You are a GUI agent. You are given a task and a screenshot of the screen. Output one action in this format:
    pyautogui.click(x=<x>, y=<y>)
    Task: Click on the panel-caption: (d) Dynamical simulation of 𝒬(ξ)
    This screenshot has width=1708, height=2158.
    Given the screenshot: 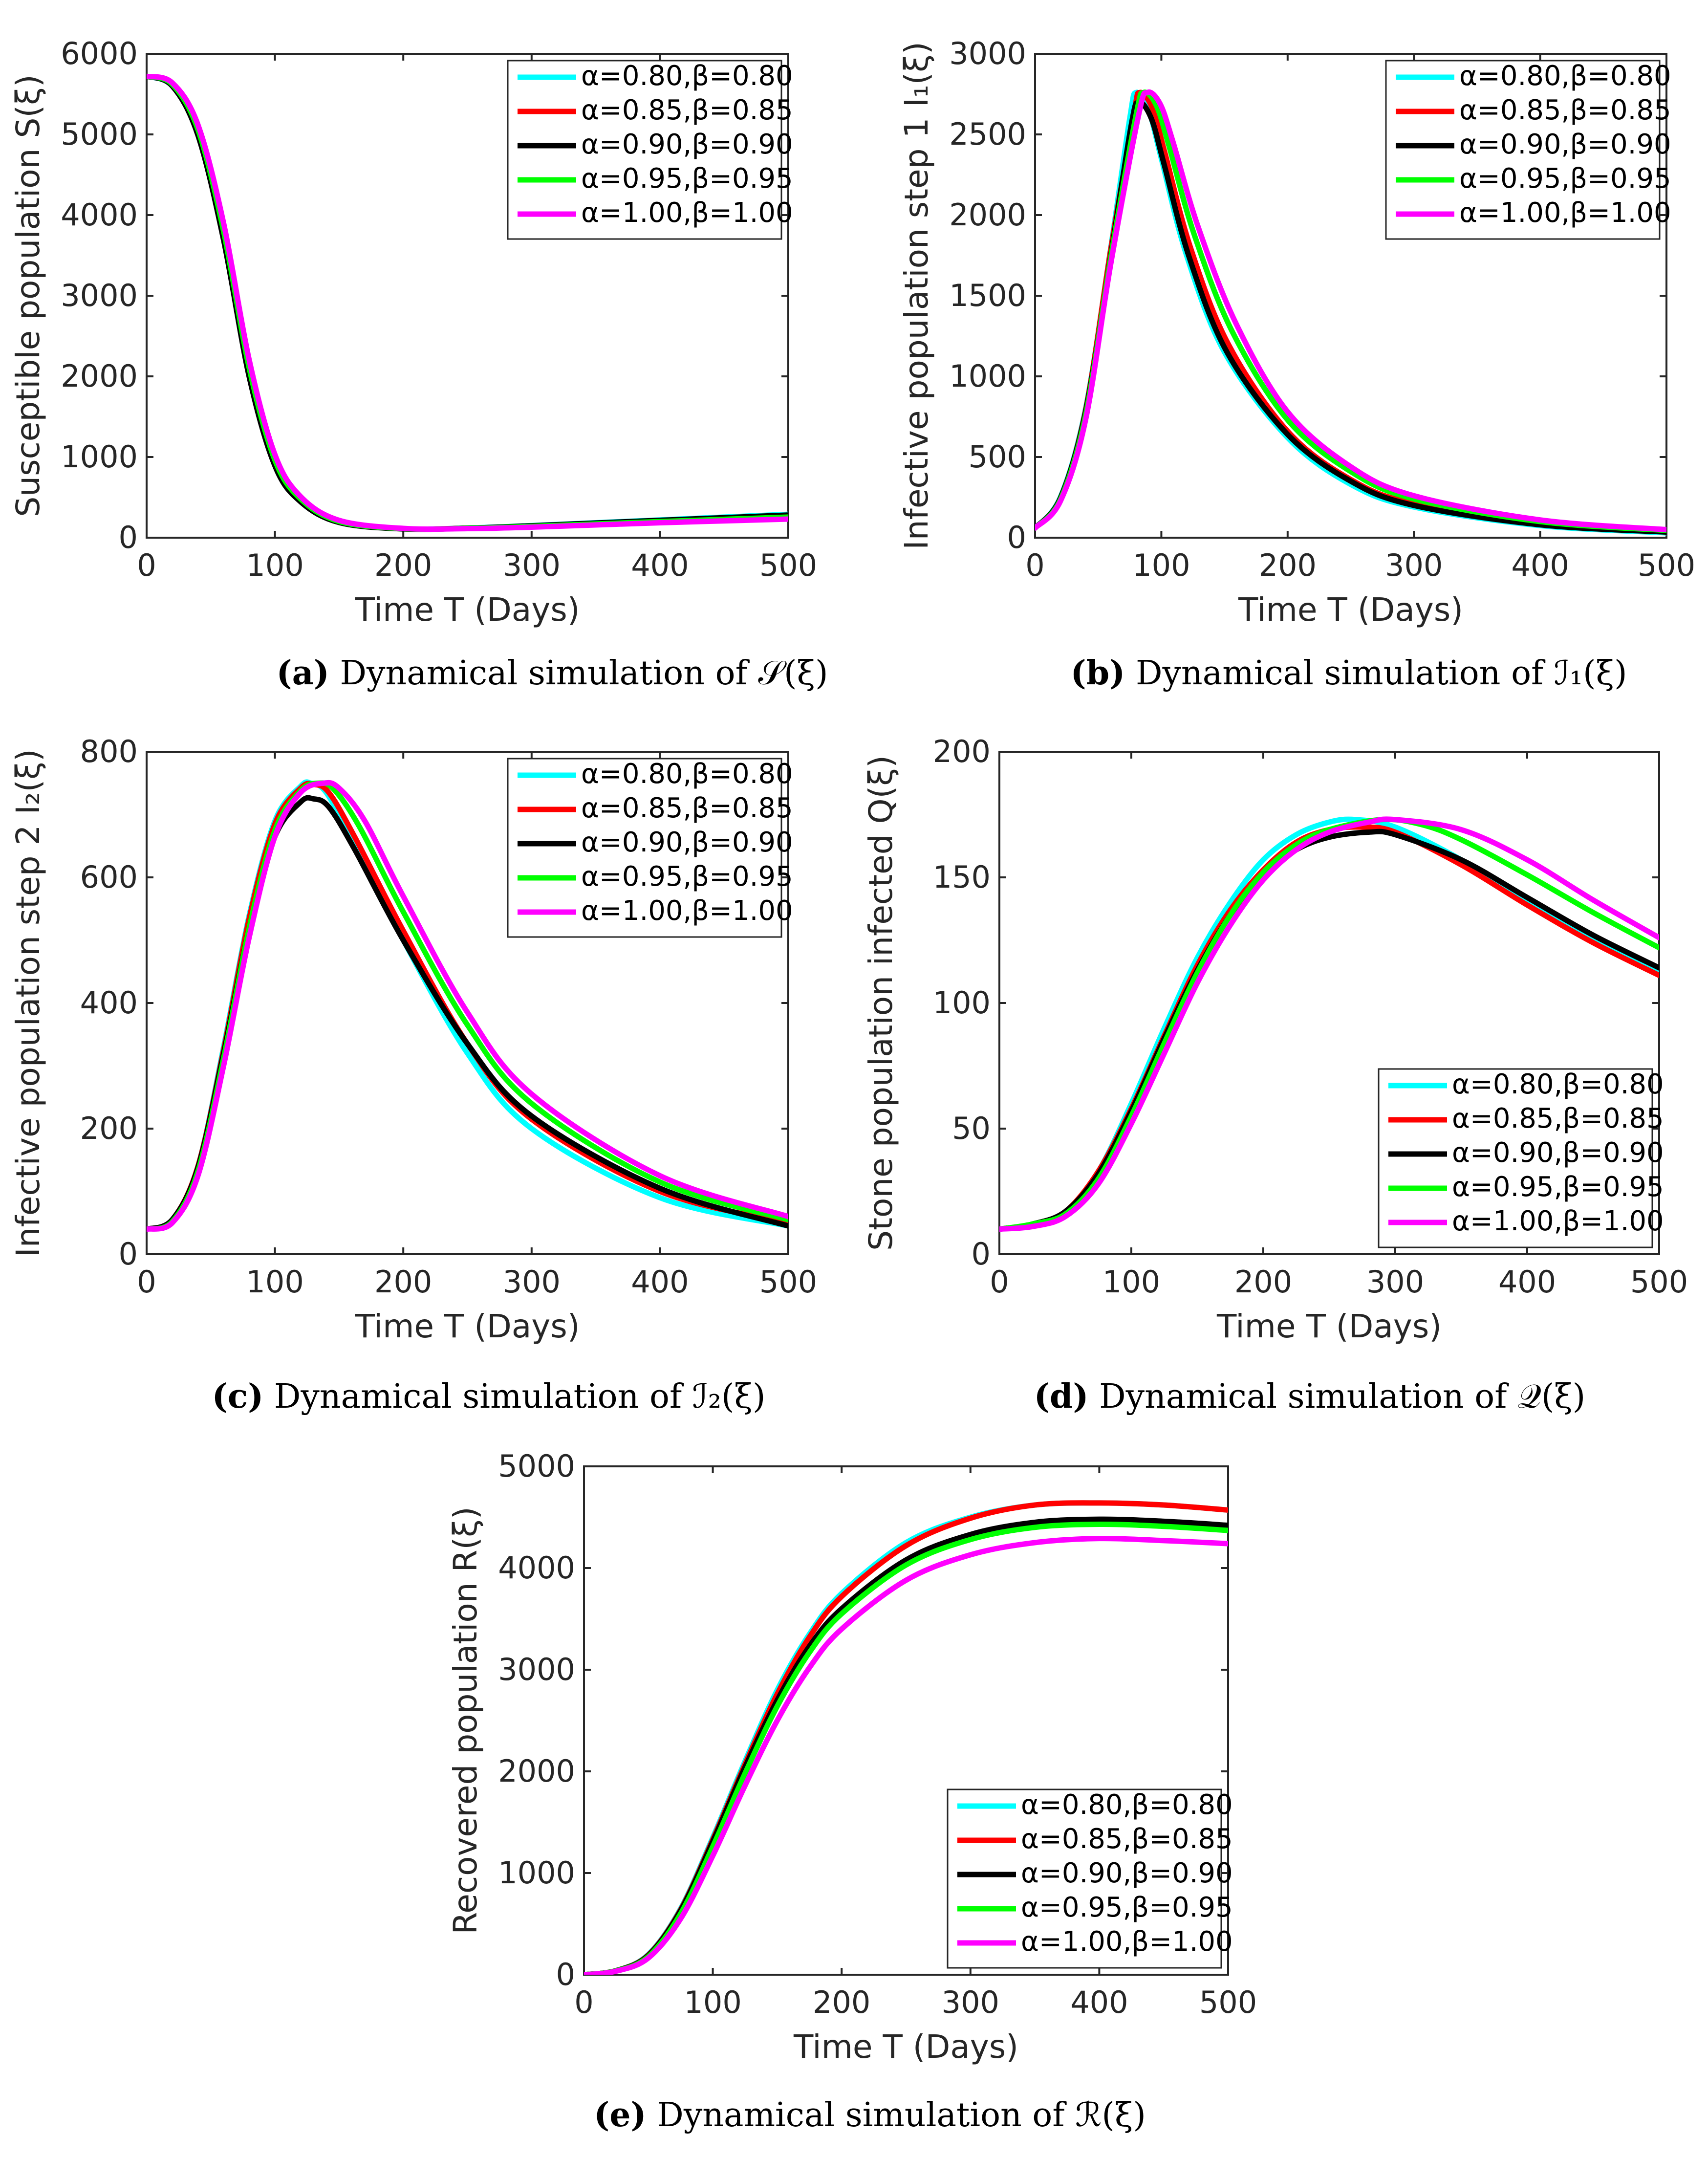 What is the action you would take?
    pyautogui.click(x=1310, y=1396)
    